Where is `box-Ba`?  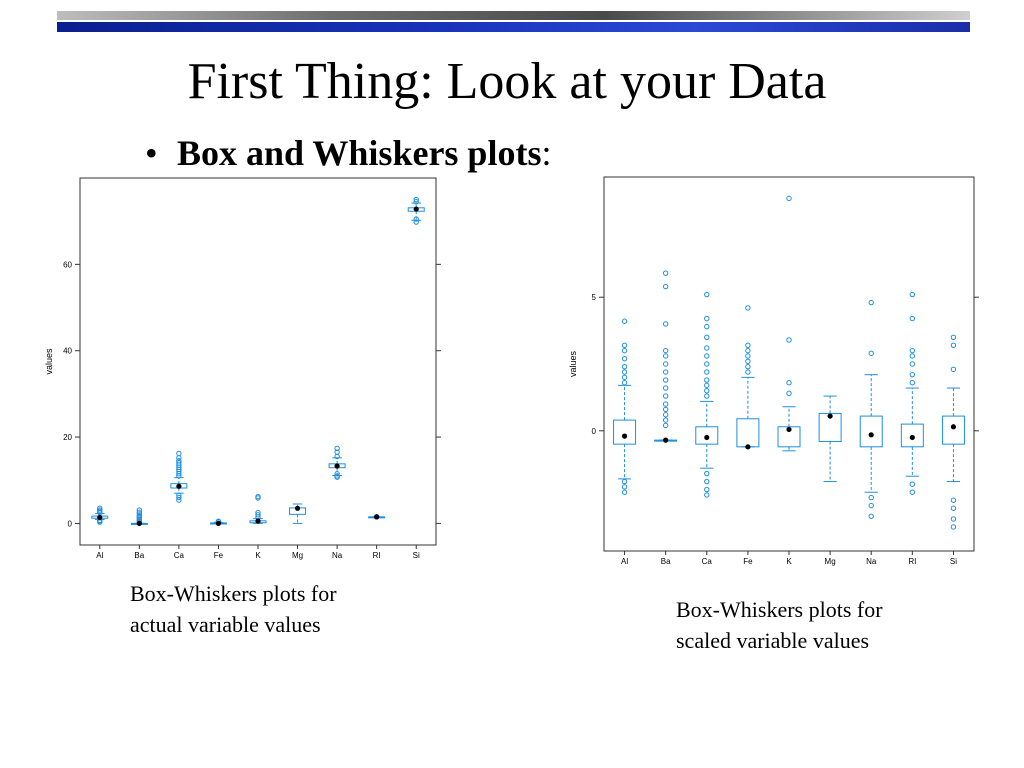 box-Ba is located at coordinates (139, 517).